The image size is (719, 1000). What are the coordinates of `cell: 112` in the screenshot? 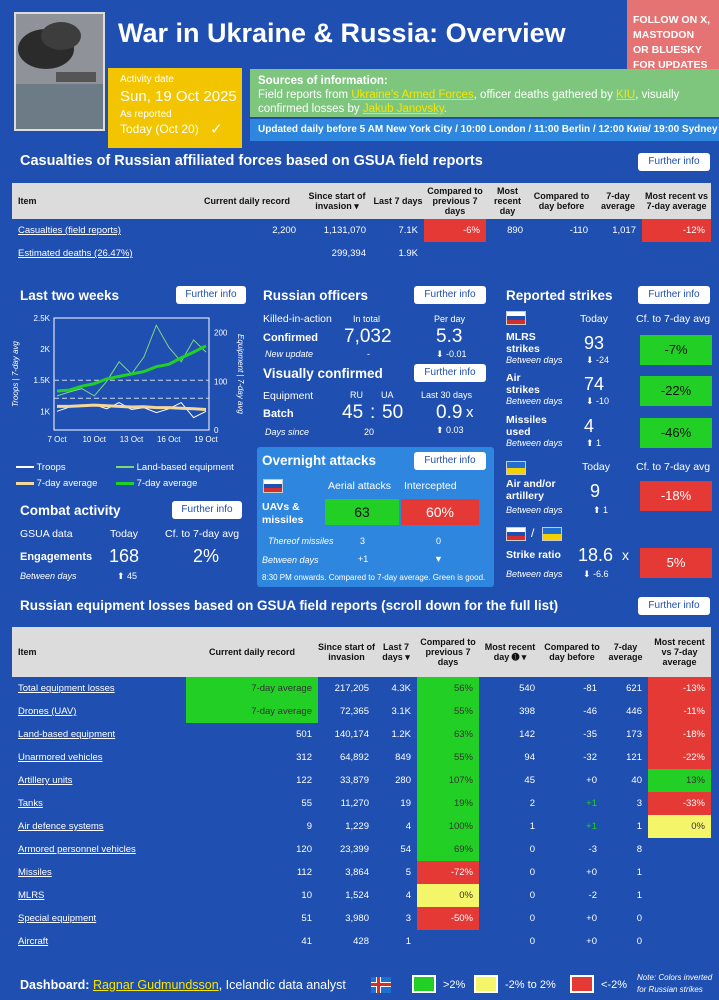 It's located at (304, 872).